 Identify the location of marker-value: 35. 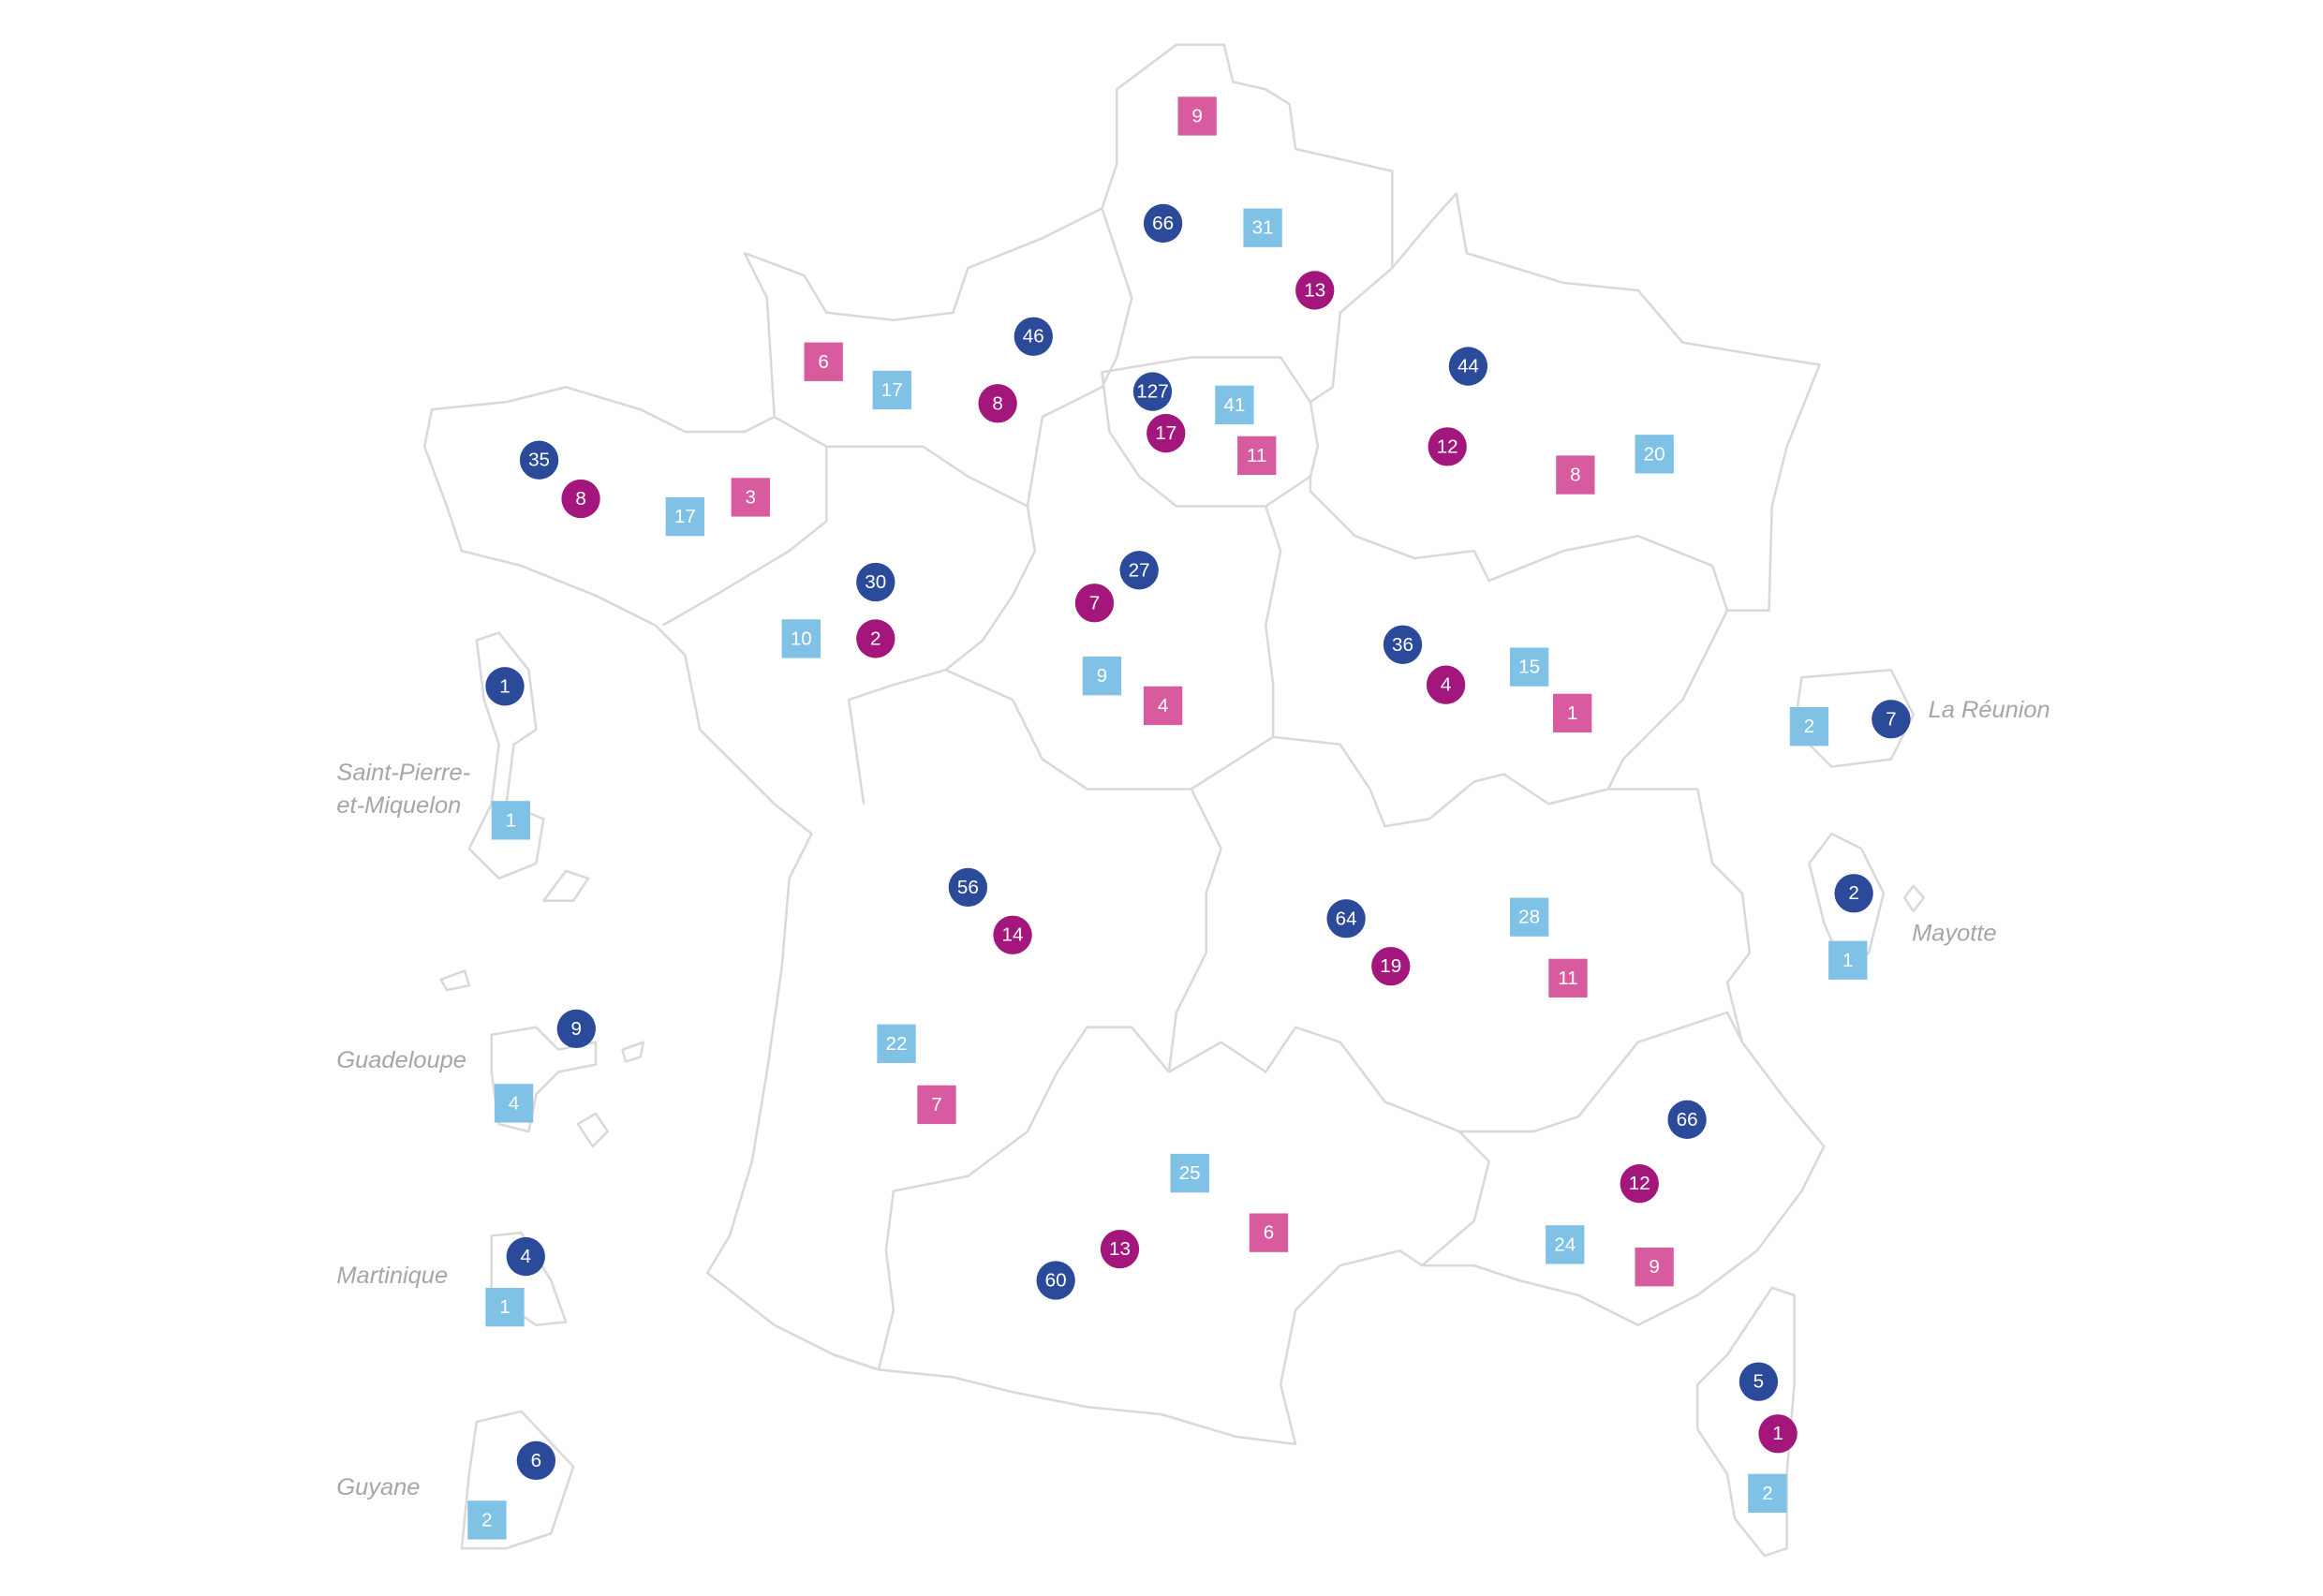
(539, 460).